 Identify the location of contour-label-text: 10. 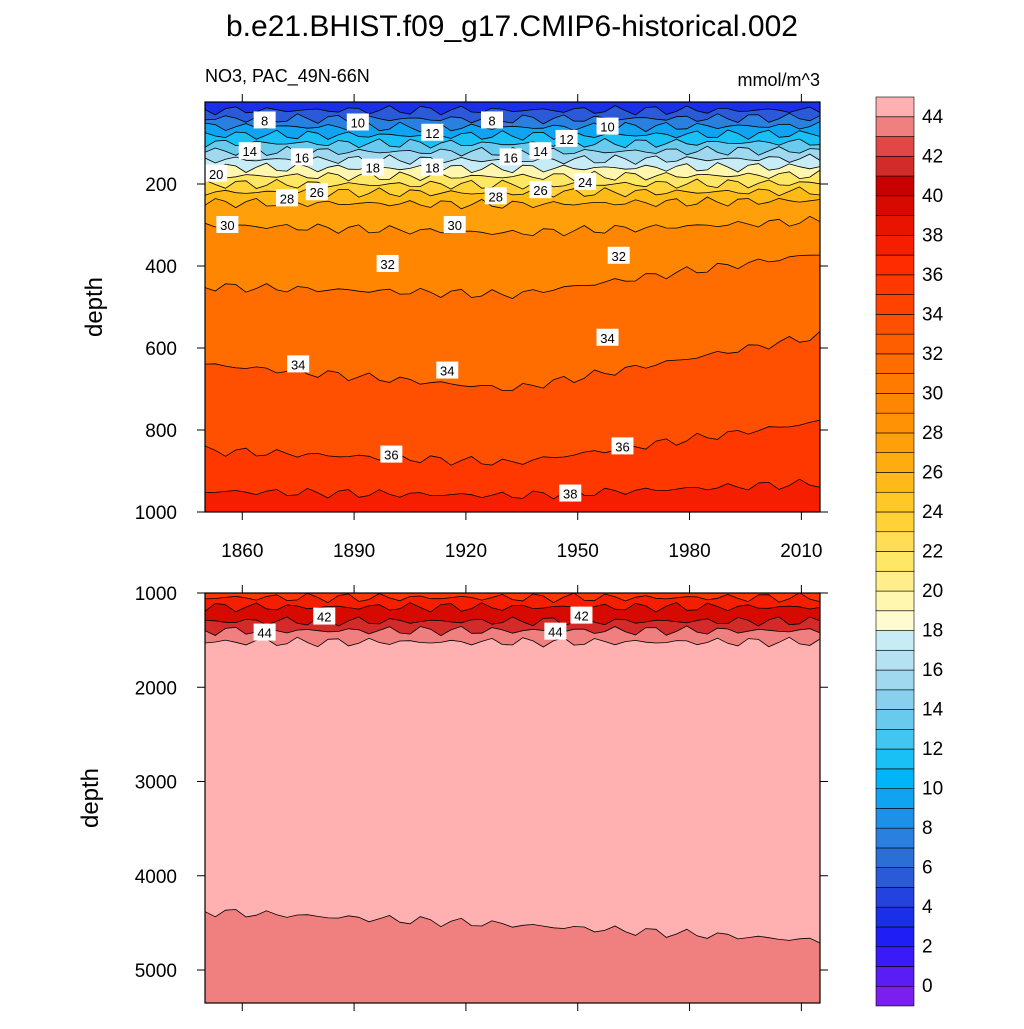
(358, 123).